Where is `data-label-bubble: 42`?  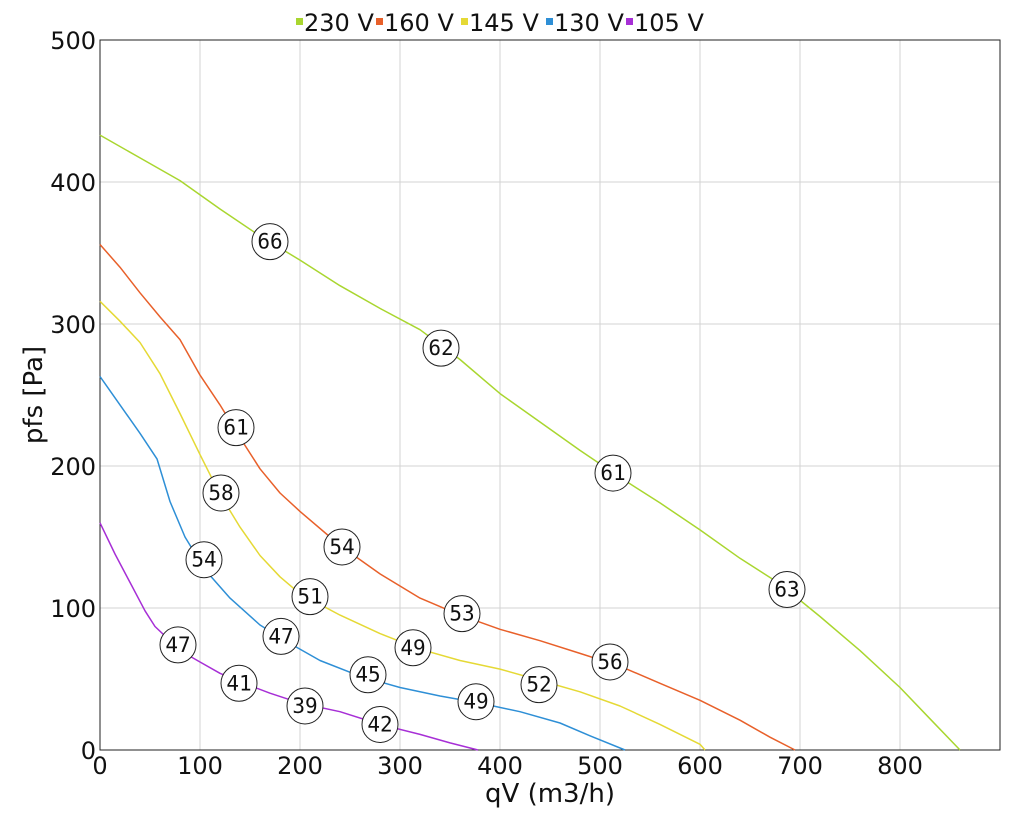
data-label-bubble: 42 is located at coordinates (380, 724).